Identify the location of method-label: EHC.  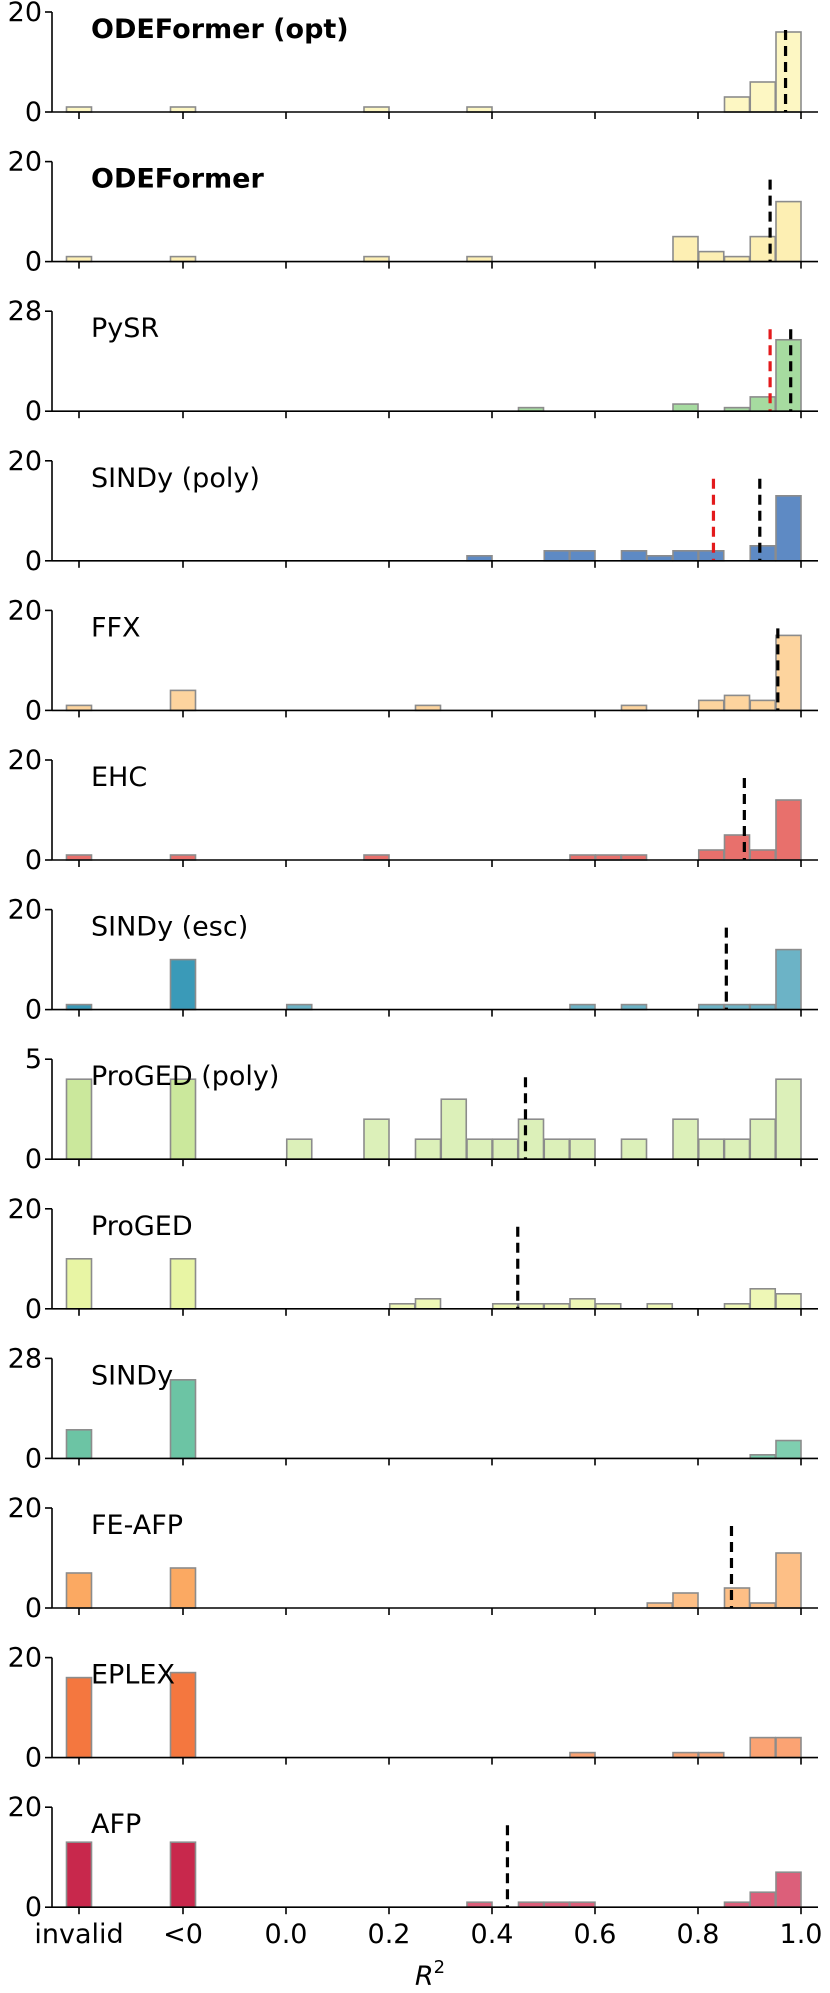
(119, 777).